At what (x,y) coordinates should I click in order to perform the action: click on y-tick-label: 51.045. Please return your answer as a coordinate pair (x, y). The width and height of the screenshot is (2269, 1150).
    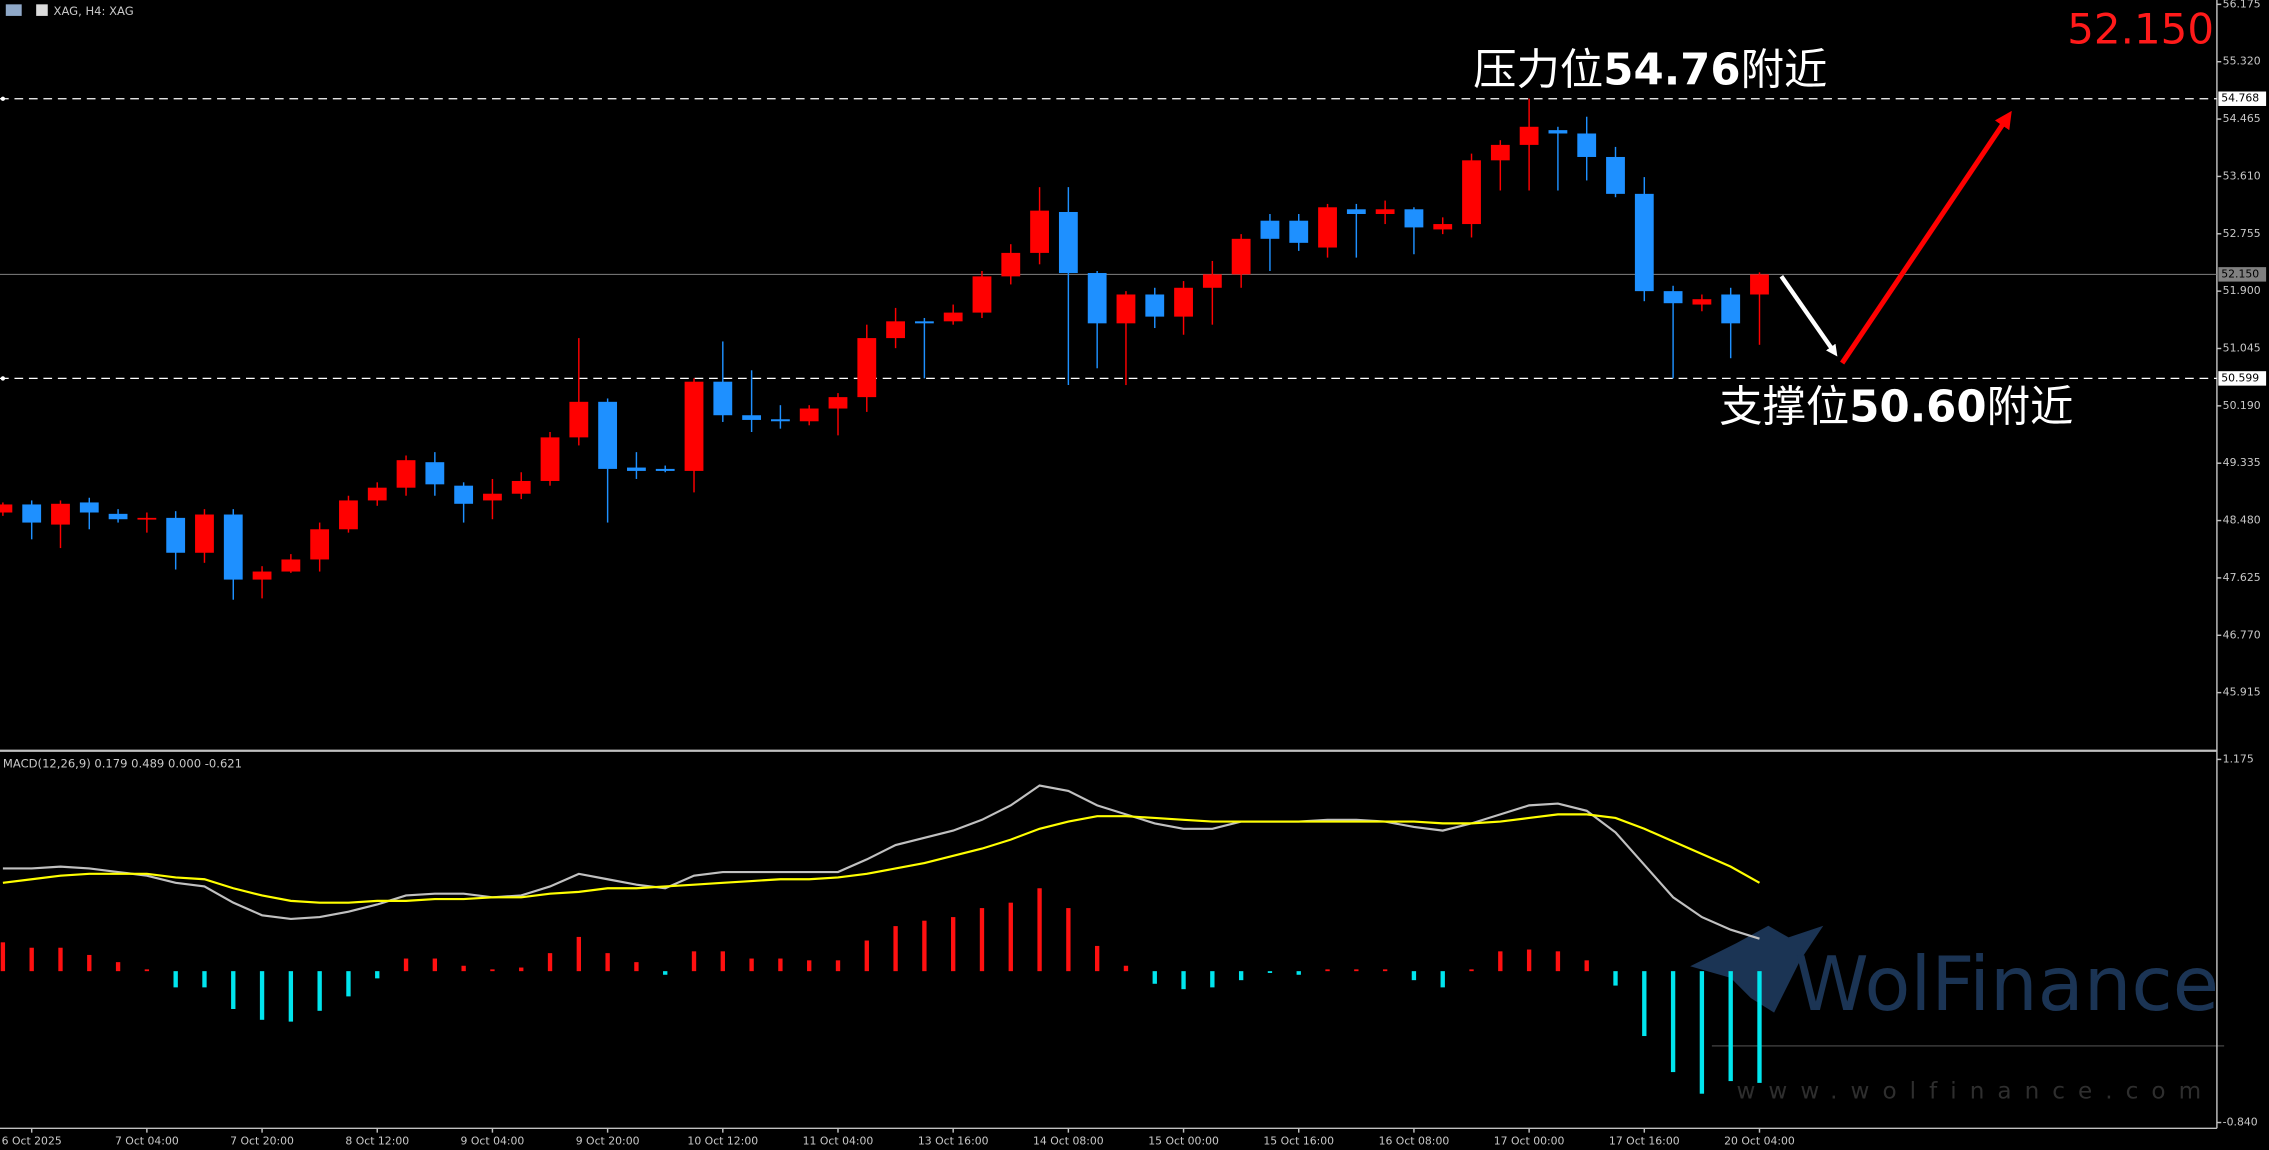
    Looking at the image, I should click on (2242, 347).